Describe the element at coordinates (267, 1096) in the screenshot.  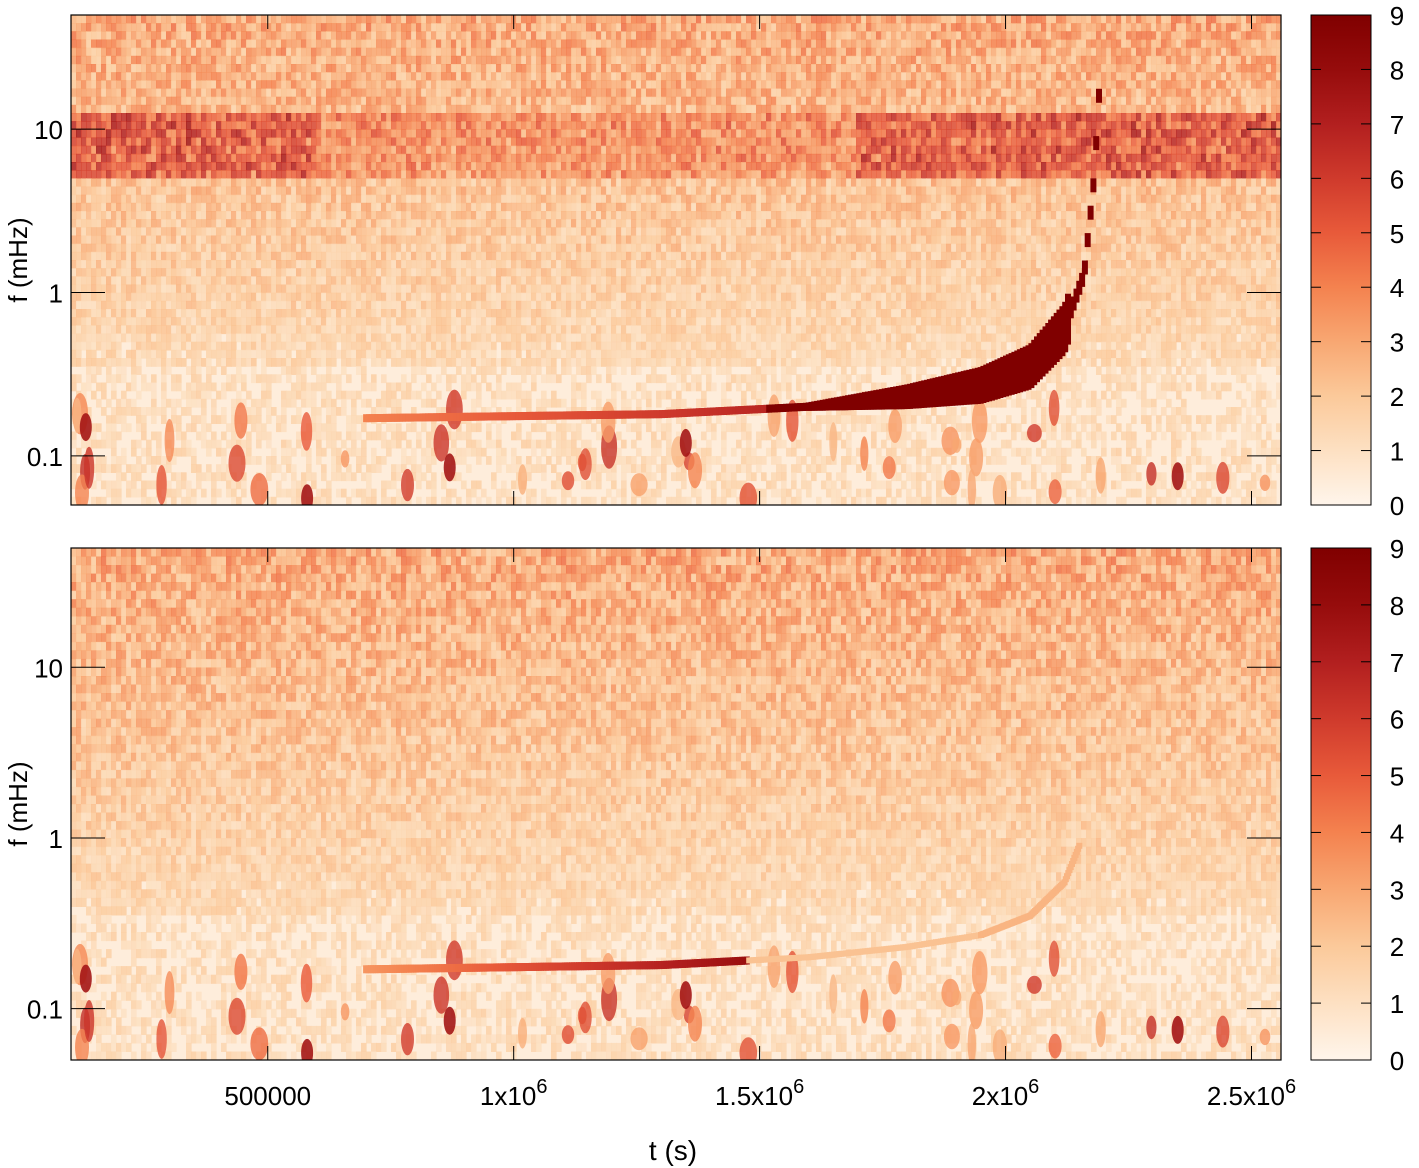
I see `x-tick-label: 500000` at that location.